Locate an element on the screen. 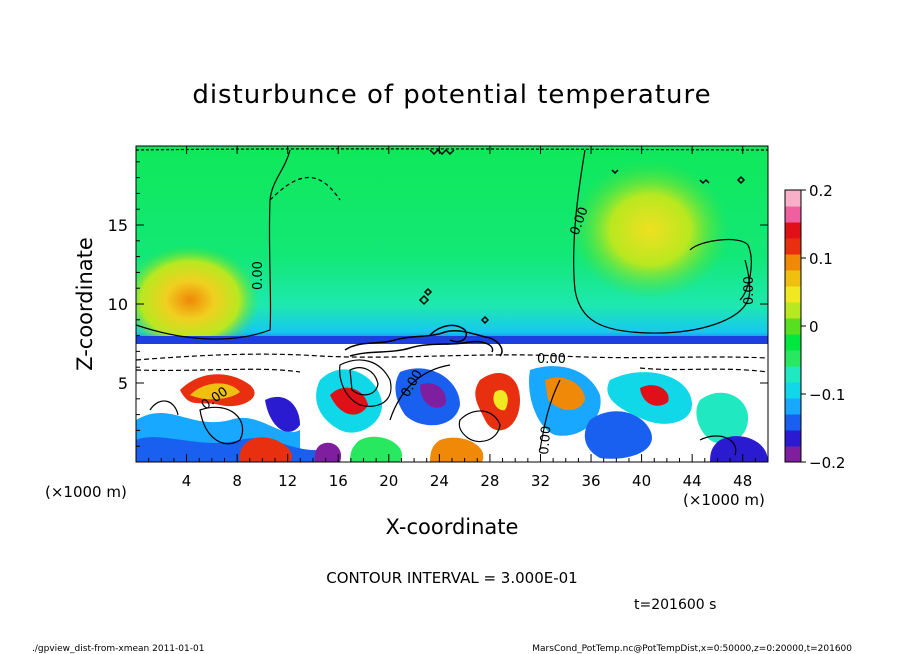 This screenshot has height=654, width=904. colorbar-tick-label: 0.1 is located at coordinates (821, 259).